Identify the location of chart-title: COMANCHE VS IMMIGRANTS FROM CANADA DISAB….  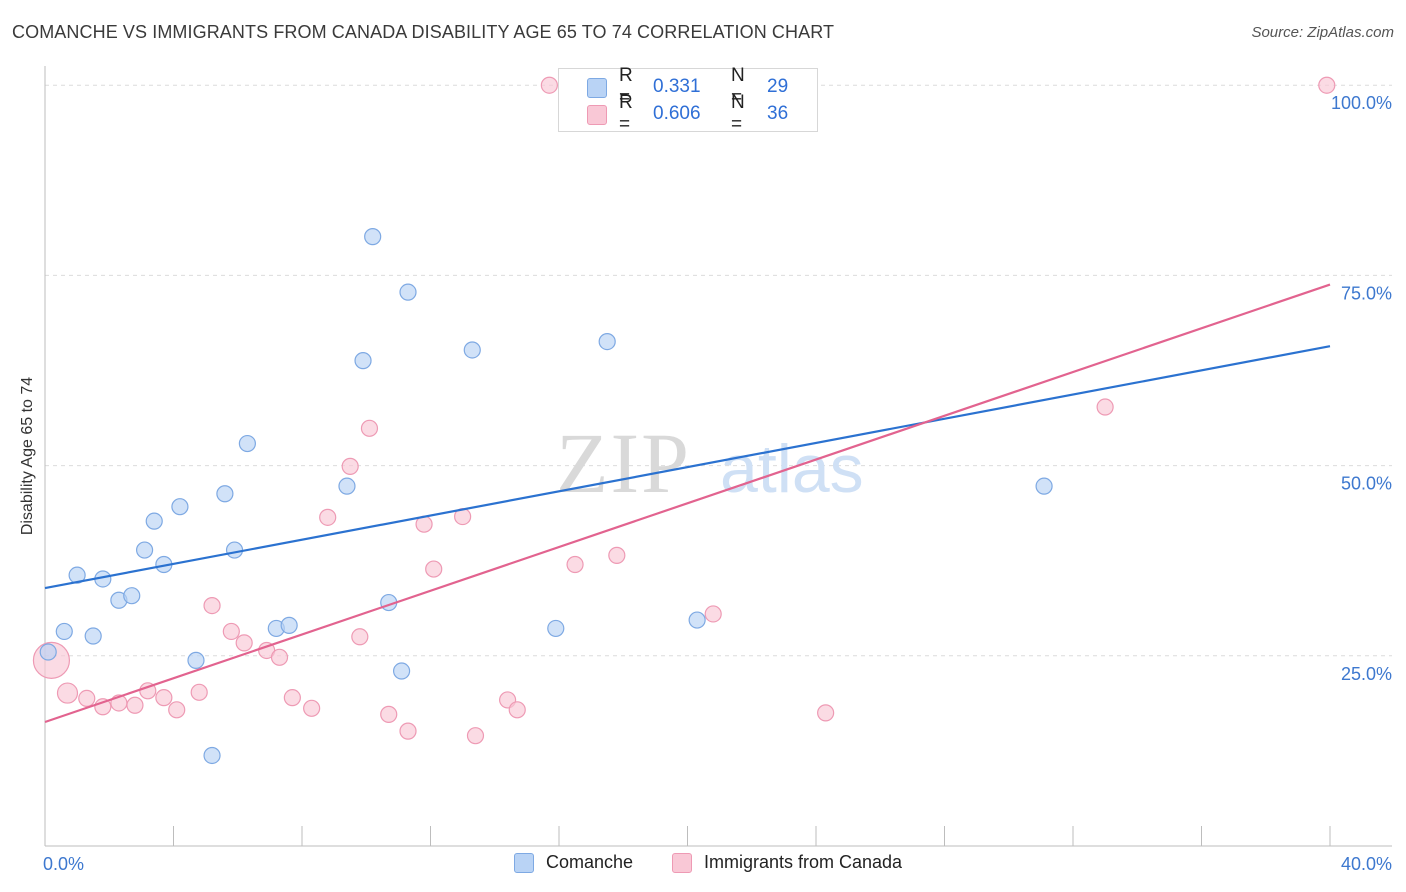
(423, 32).